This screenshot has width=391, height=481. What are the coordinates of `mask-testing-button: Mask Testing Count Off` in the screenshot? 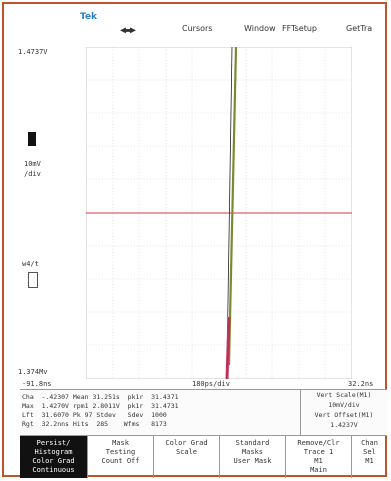 It's located at (121, 457).